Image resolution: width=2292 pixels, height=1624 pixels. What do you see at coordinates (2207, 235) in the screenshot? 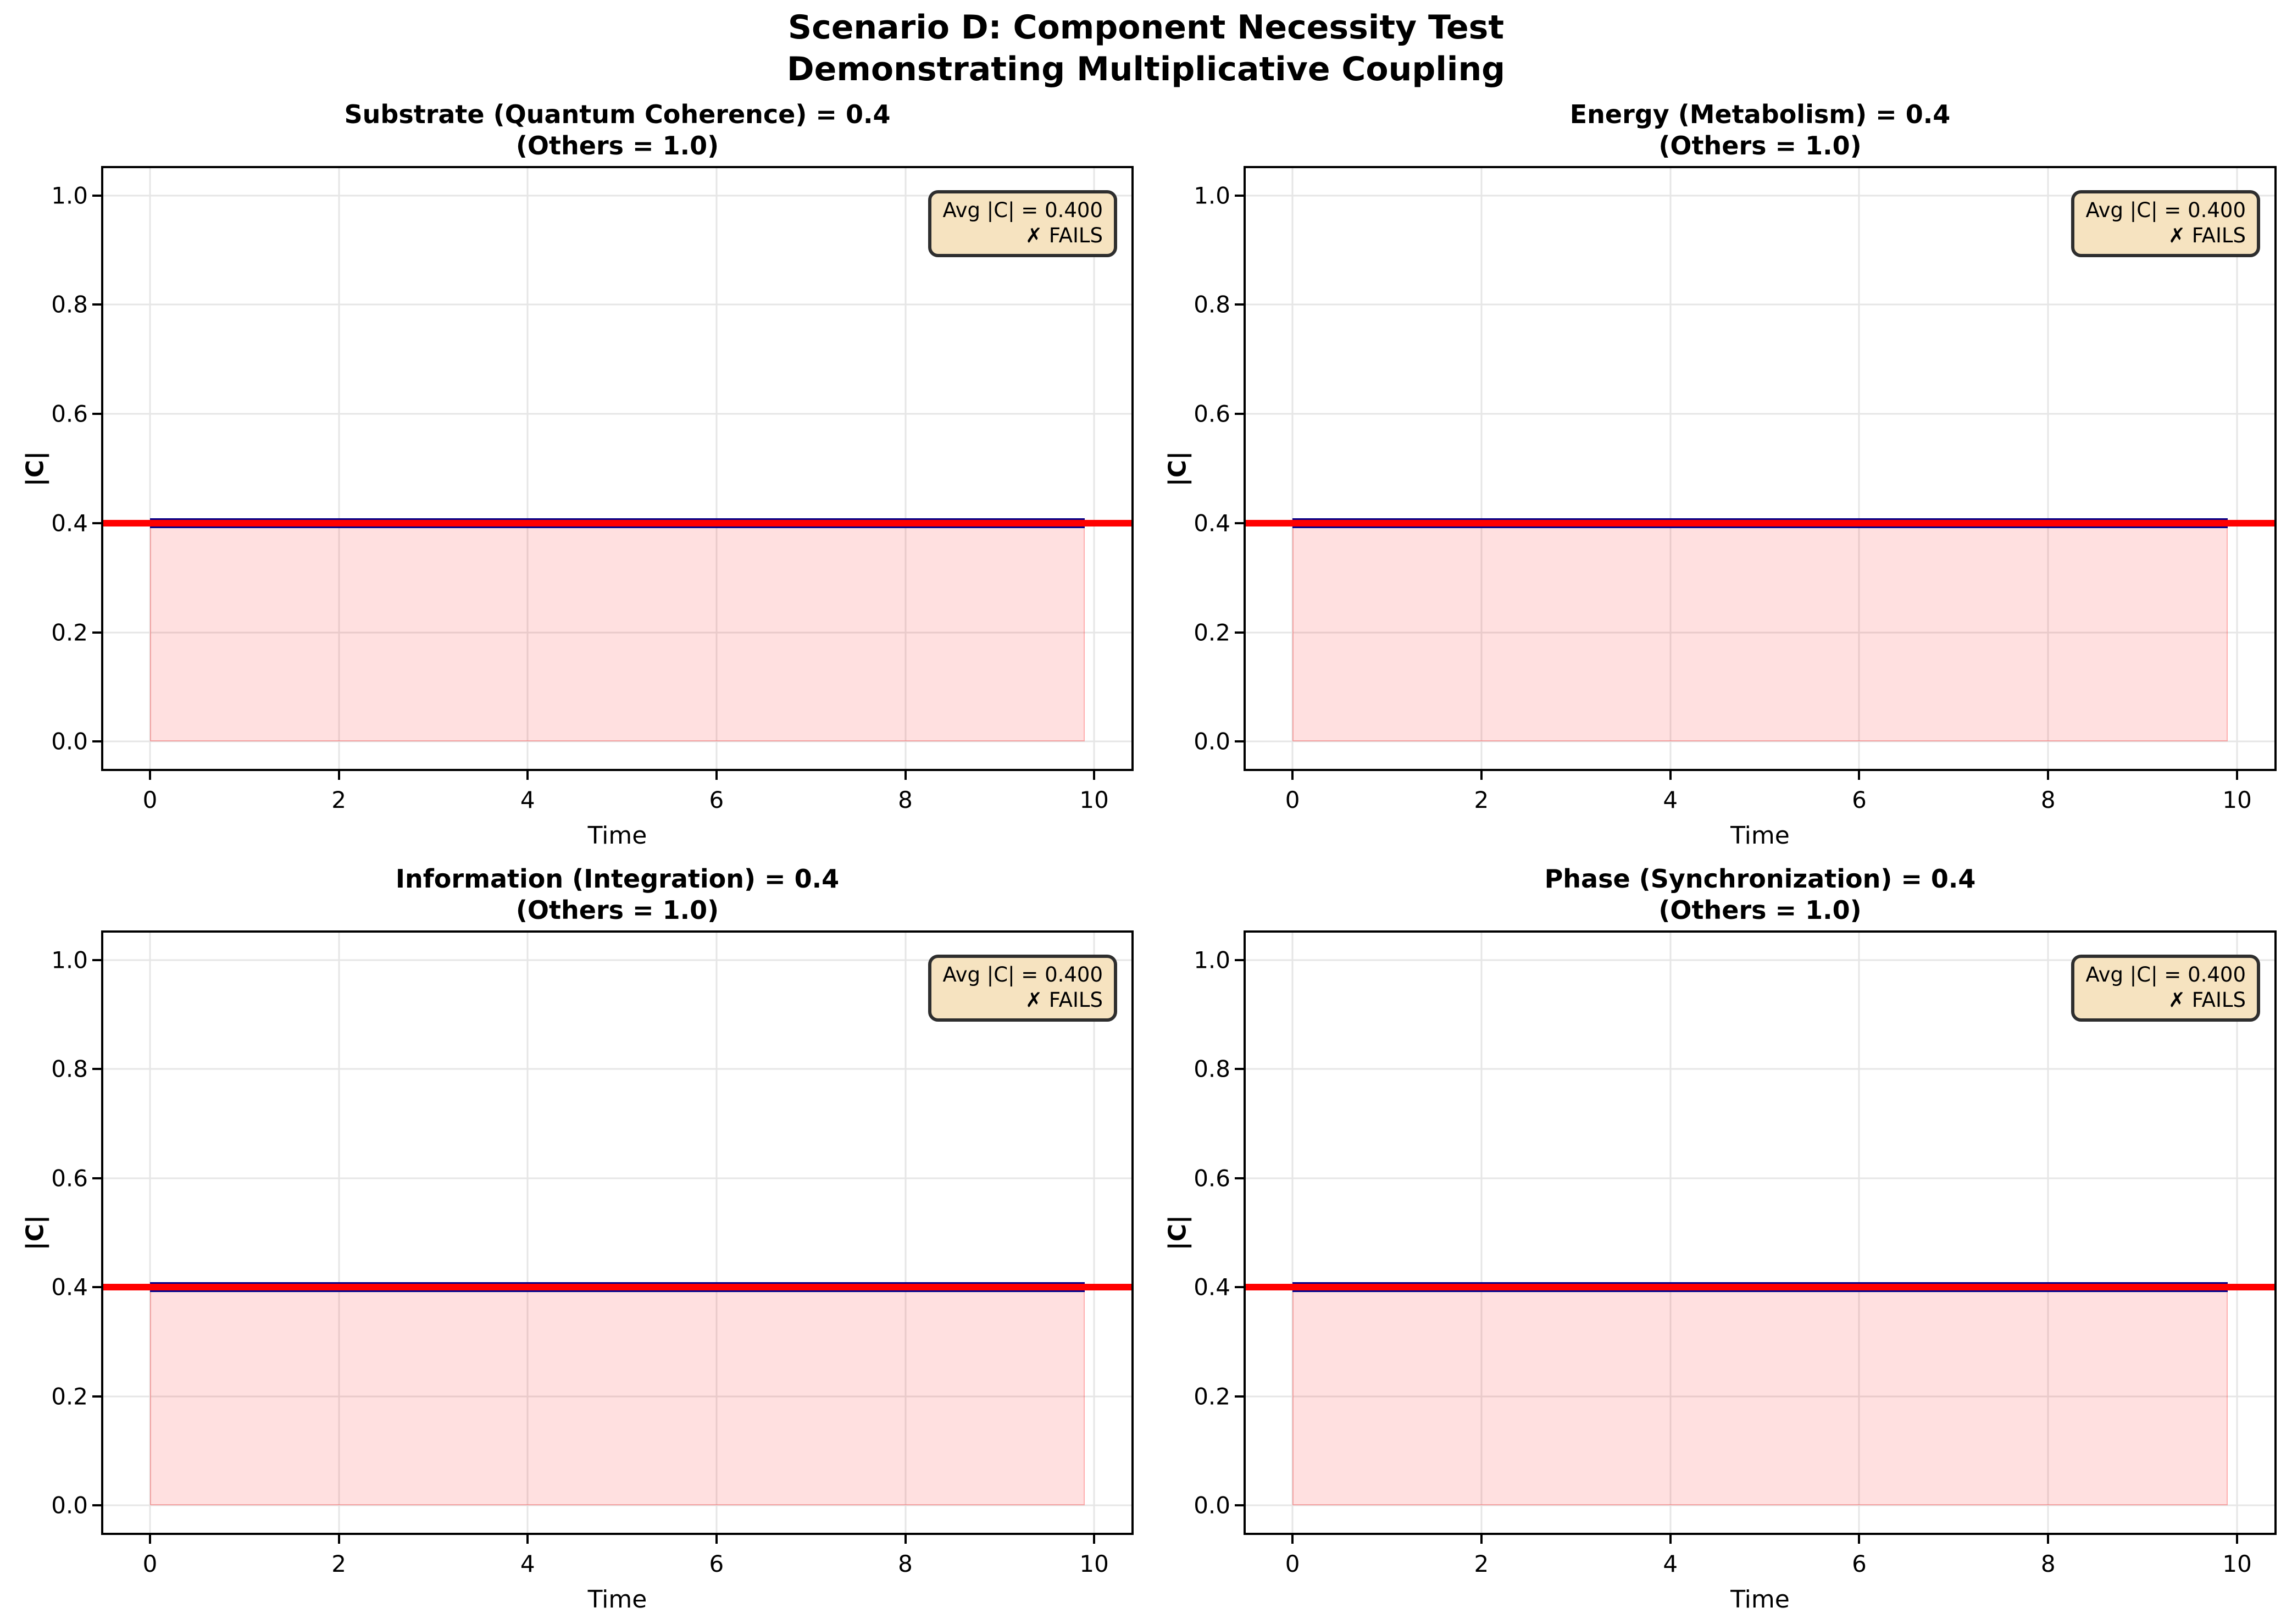
I see `annotation-result: ✗ FAILS` at bounding box center [2207, 235].